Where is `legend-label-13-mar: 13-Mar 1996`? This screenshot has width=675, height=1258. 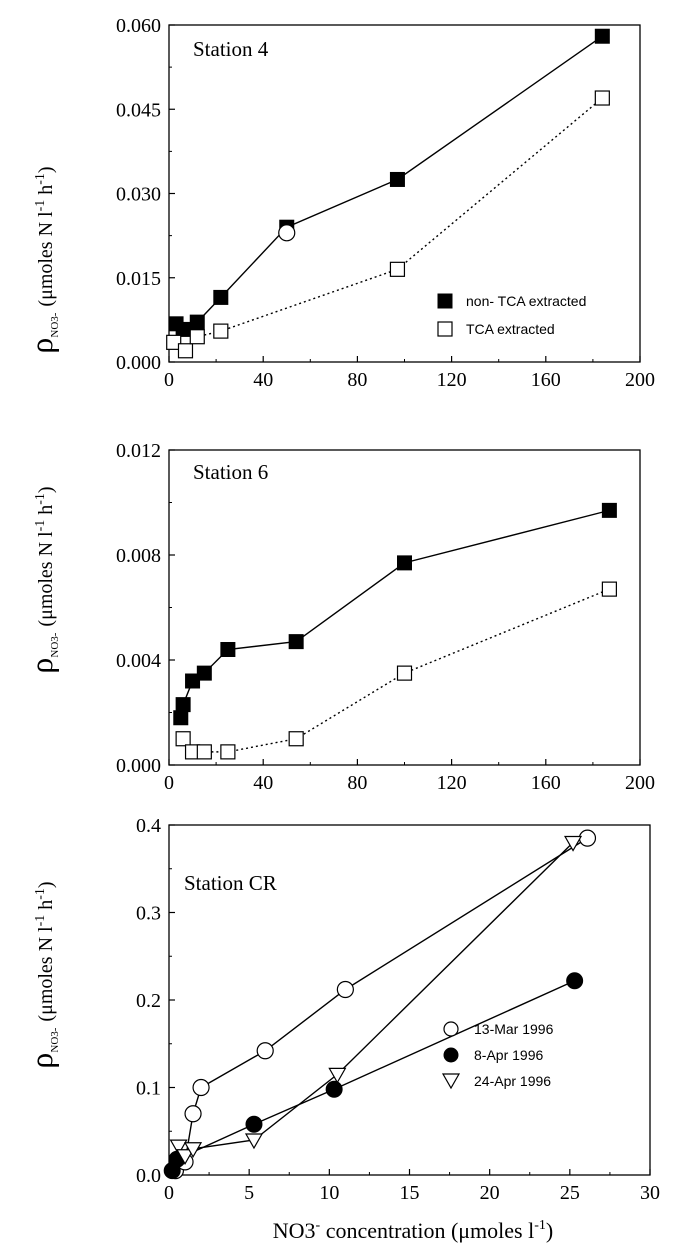
legend-label-13-mar: 13-Mar 1996 is located at coordinates (514, 1029).